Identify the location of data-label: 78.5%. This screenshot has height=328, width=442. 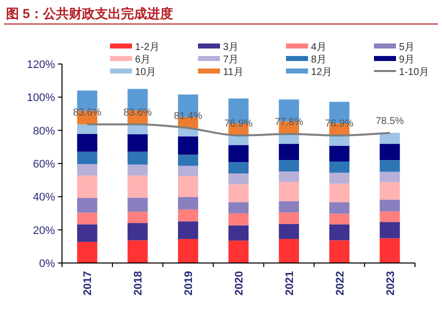
(390, 121).